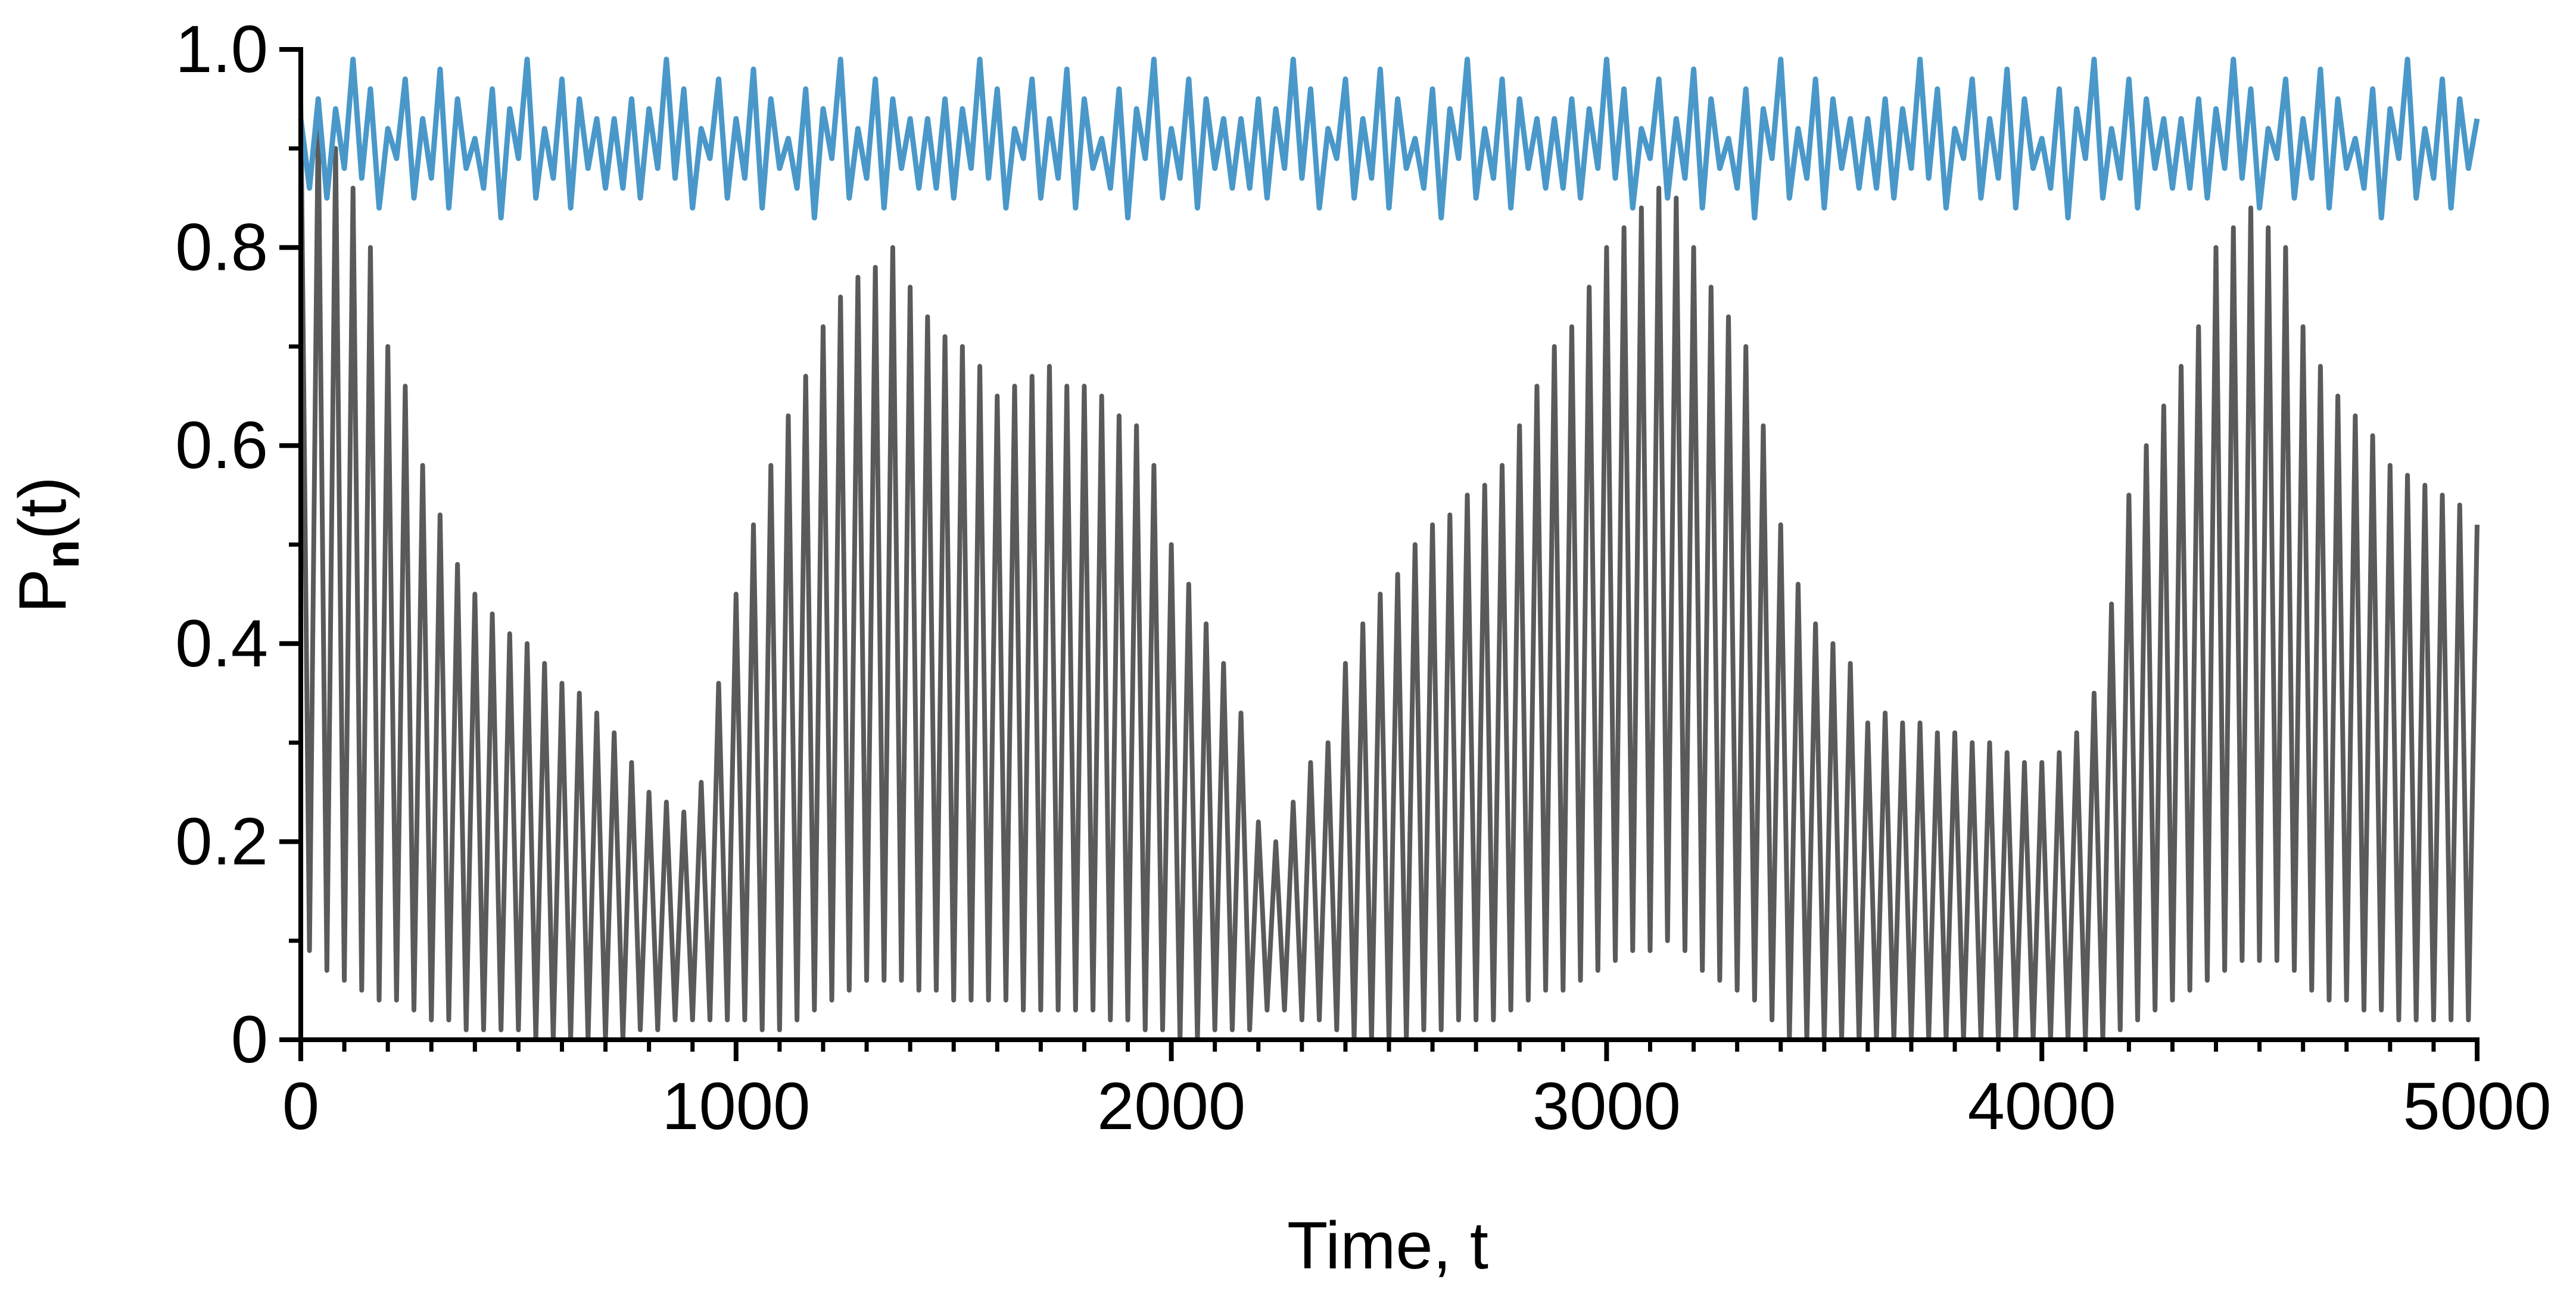 The height and width of the screenshot is (1297, 2576). I want to click on x-tick-label: 4000, so click(2042, 1106).